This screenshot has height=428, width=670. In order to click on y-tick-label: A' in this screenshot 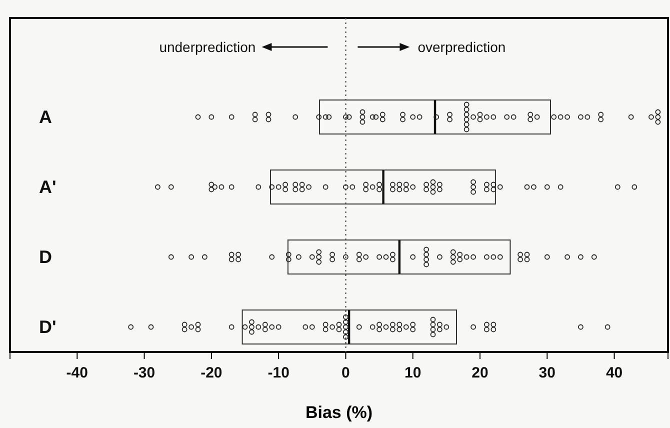, I will do `click(47, 186)`.